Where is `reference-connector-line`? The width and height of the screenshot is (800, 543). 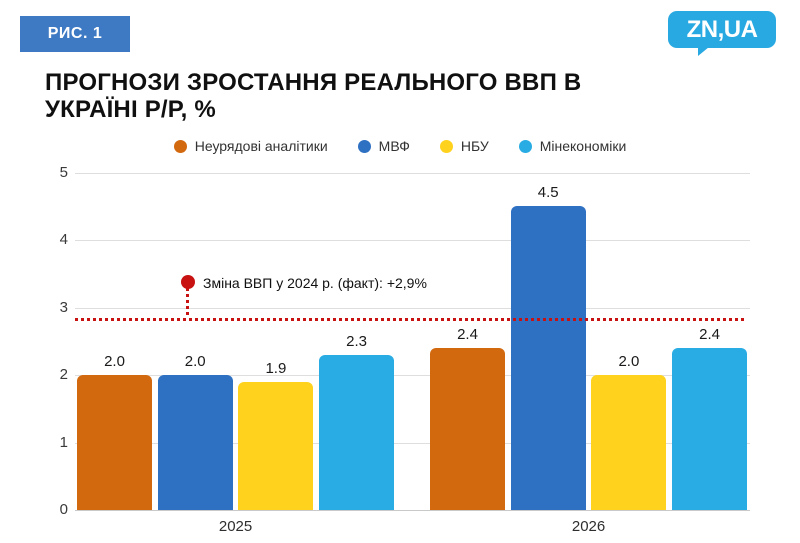
reference-connector-line is located at coordinates (187, 303).